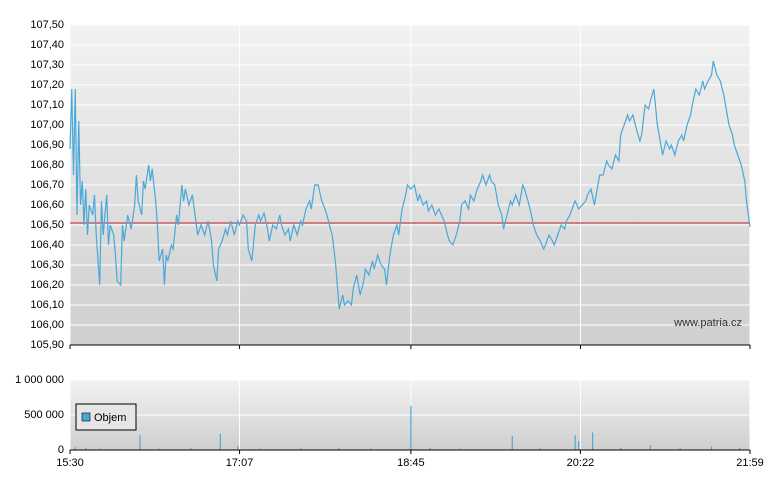  Describe the element at coordinates (47, 205) in the screenshot. I see `y-tick-label: 106,60` at that location.